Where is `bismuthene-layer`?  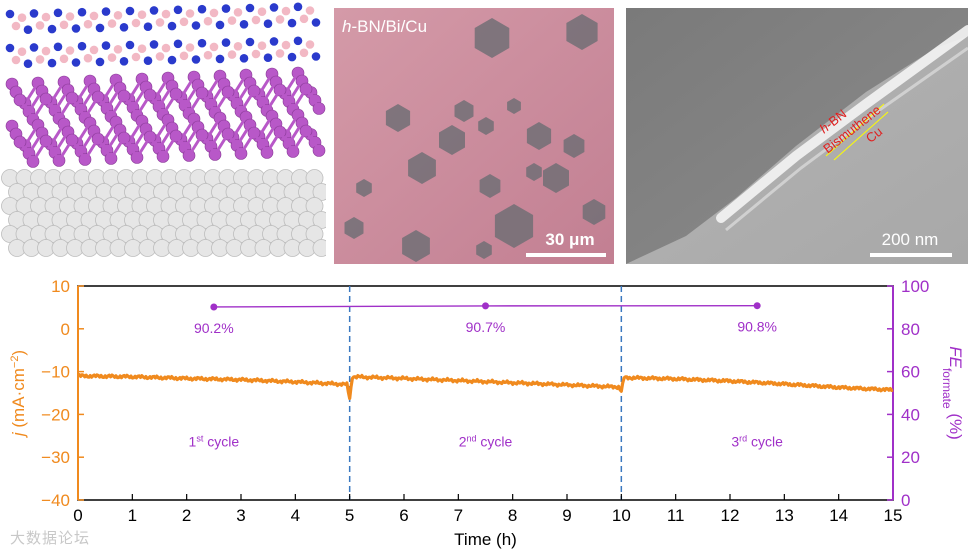
bismuthene-layer is located at coordinates (165, 138).